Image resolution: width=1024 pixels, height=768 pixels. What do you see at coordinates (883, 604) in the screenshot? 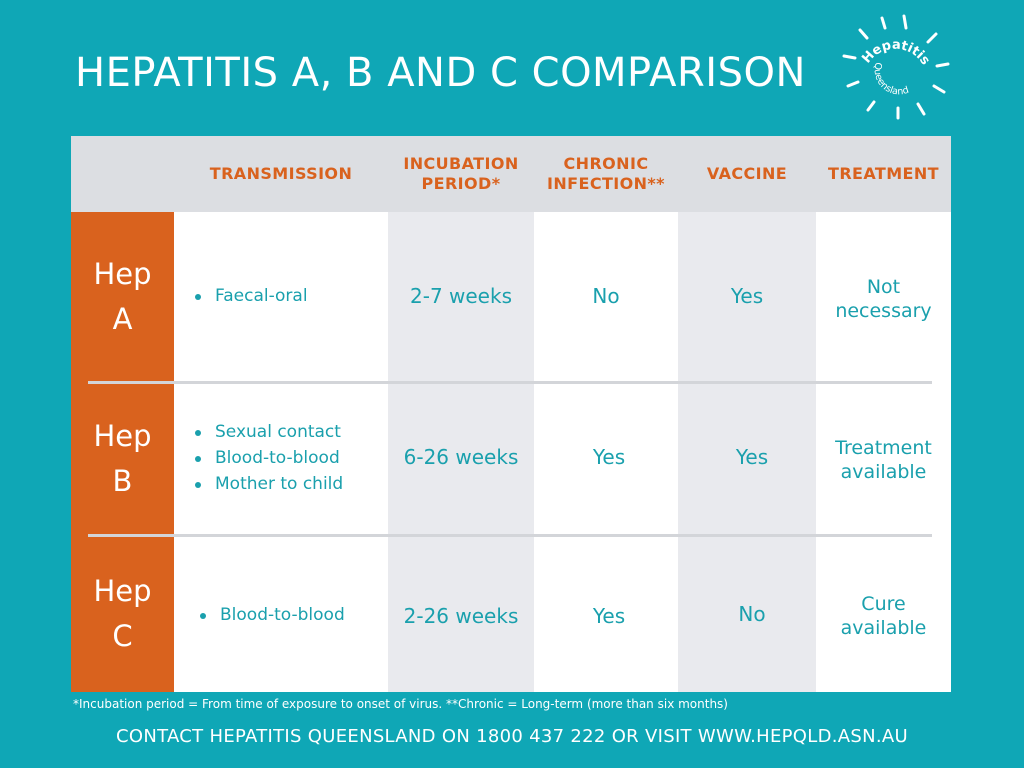
I see `hep-c-treatment-line1: Cure` at bounding box center [883, 604].